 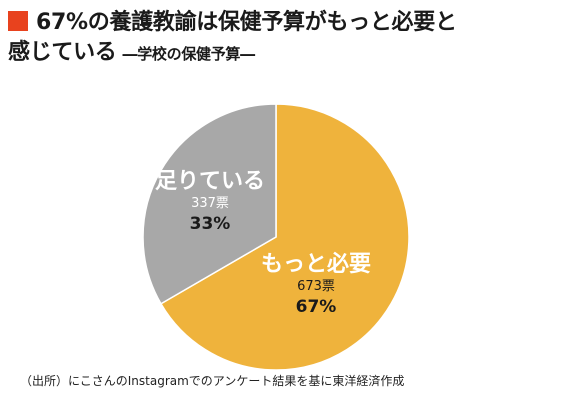 I want to click on title-line-1: 67%の養護教諭は保健予算がもっと必要と, so click(x=286, y=23).